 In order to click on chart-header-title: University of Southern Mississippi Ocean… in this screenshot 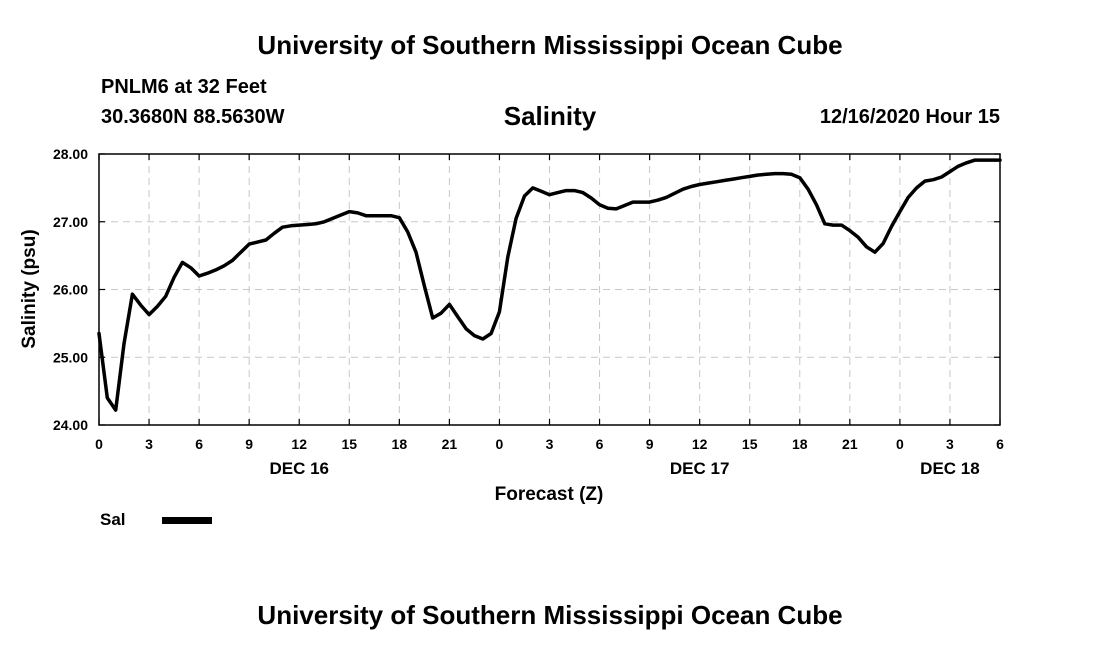, I will do `click(550, 45)`.